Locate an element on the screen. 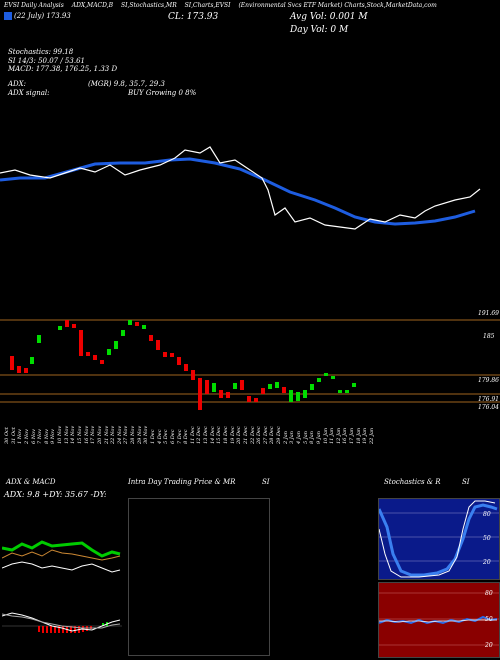 The height and width of the screenshot is (660, 500). stoch-label-20: 20 is located at coordinates (487, 562).